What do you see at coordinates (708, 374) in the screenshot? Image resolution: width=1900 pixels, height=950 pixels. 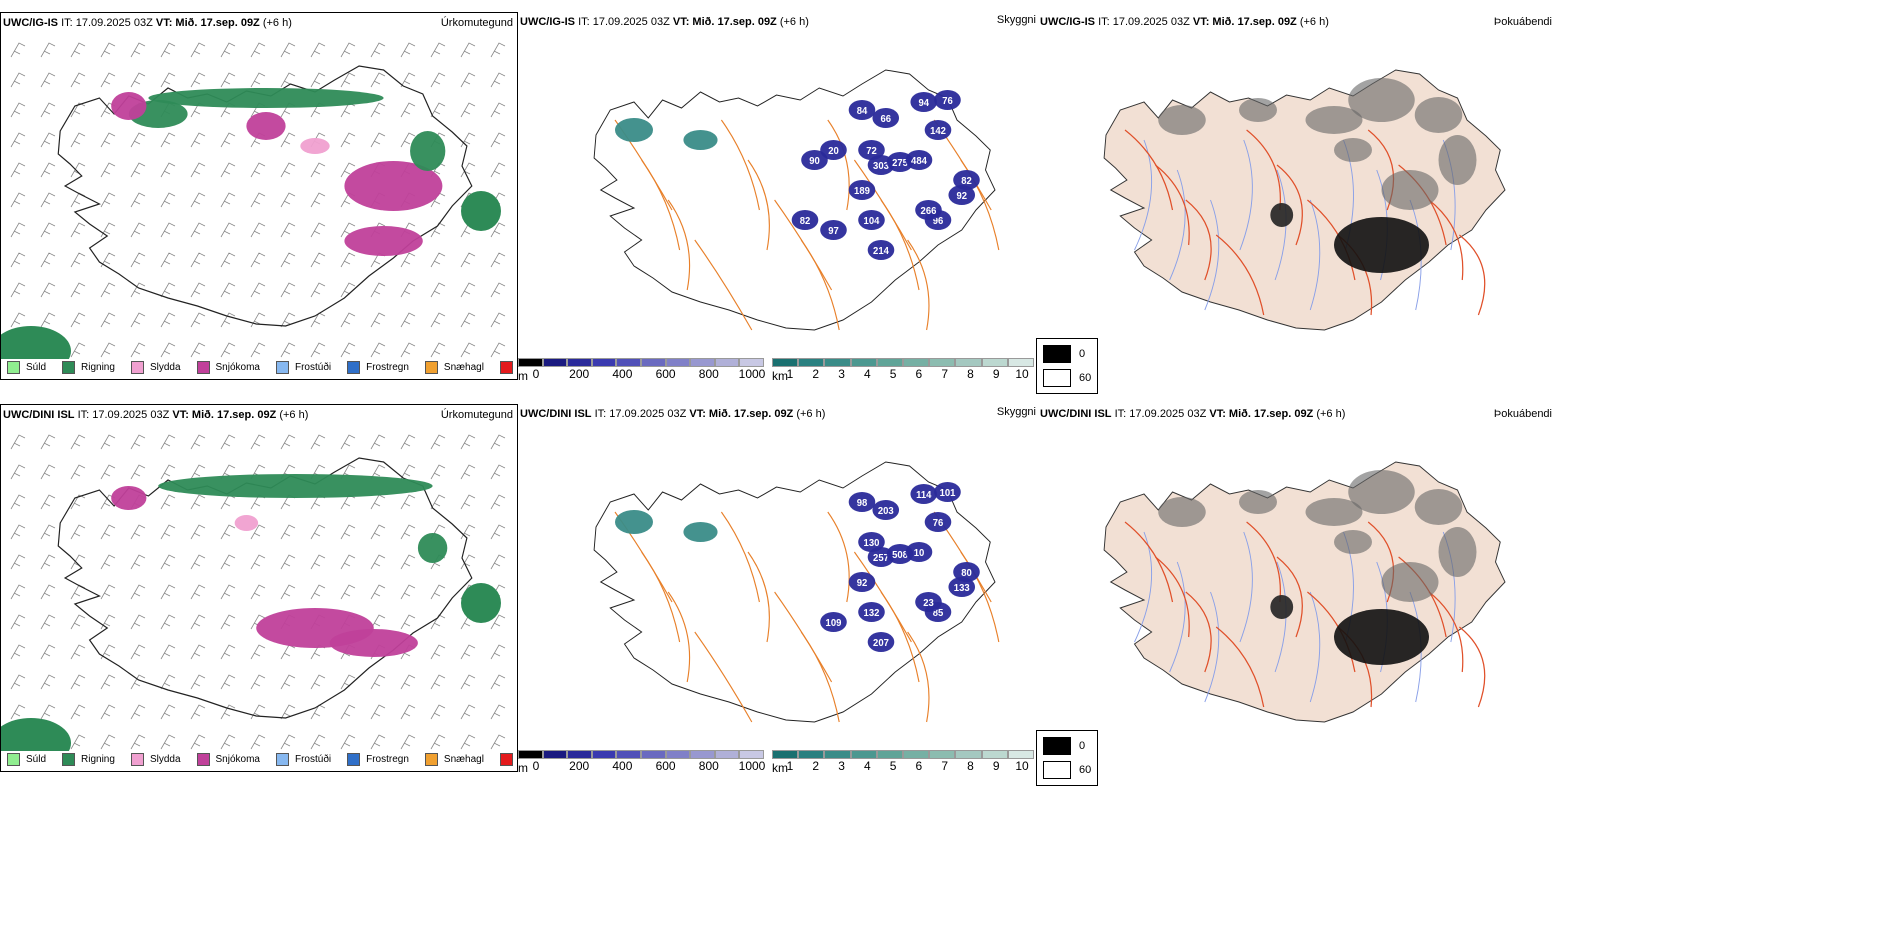 I see `colorbar-tick: 800` at bounding box center [708, 374].